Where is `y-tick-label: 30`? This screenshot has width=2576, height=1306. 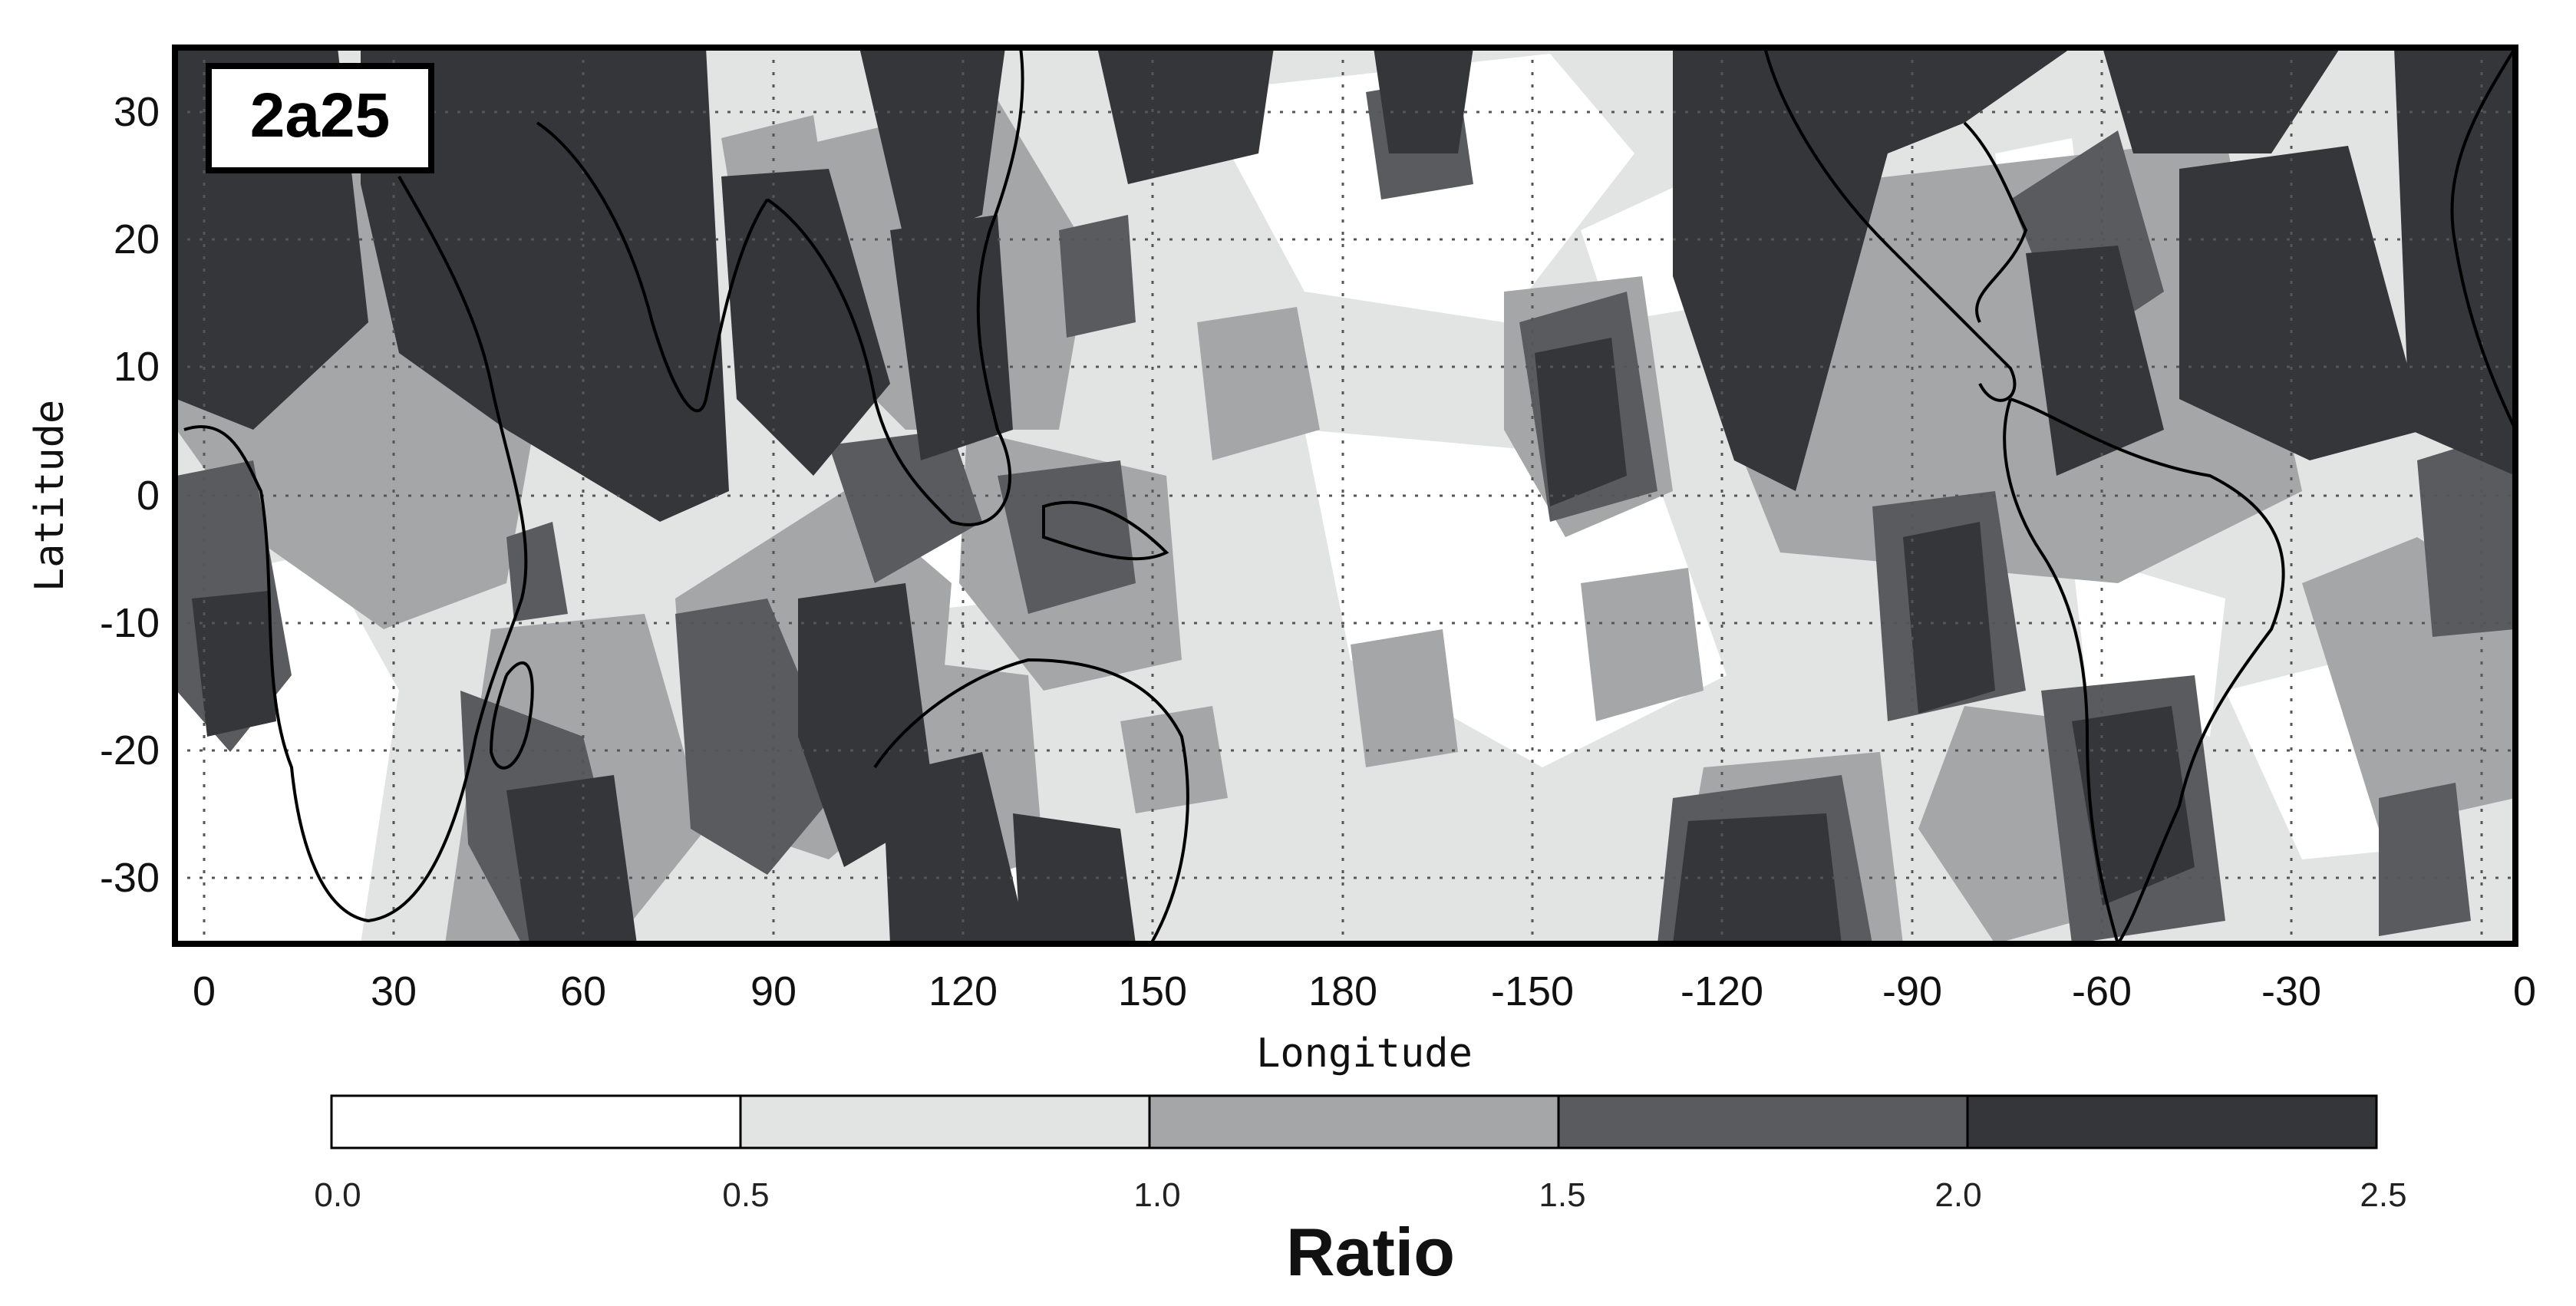
y-tick-label: 30 is located at coordinates (137, 112).